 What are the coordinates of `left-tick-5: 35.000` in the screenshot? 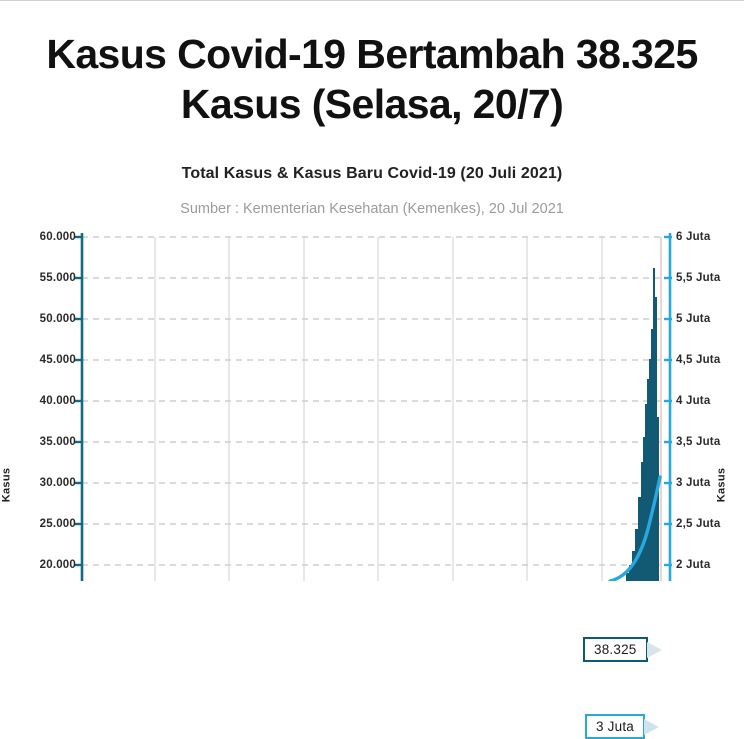 It's located at (57, 442).